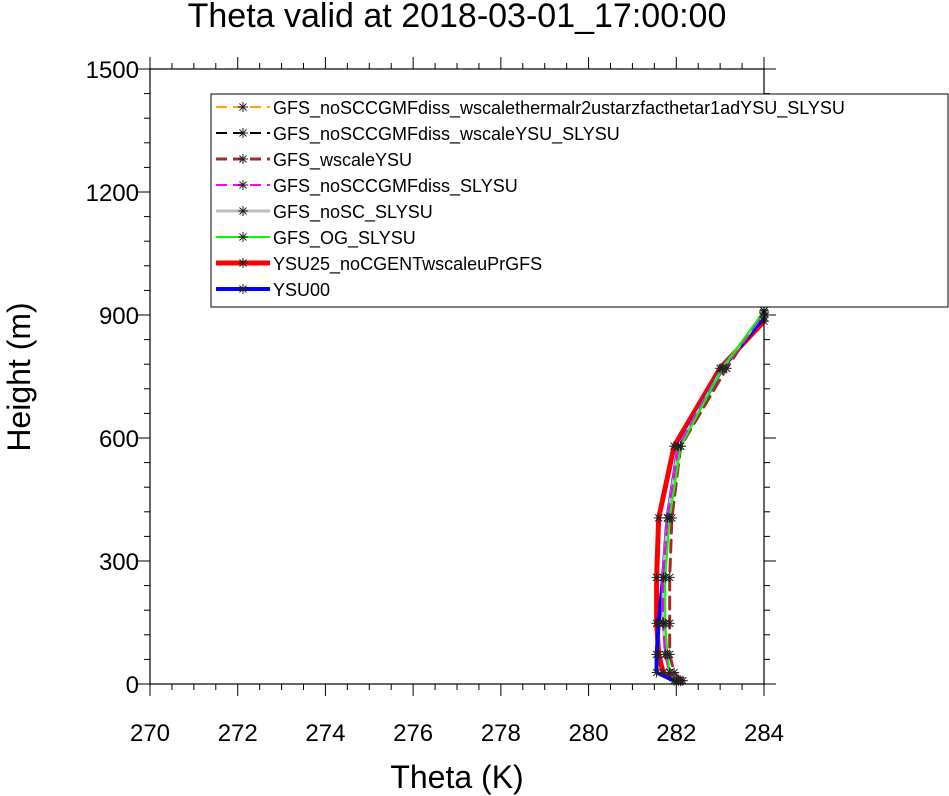 This screenshot has width=949, height=796. Describe the element at coordinates (589, 733) in the screenshot. I see `x-tick-label: 280` at that location.